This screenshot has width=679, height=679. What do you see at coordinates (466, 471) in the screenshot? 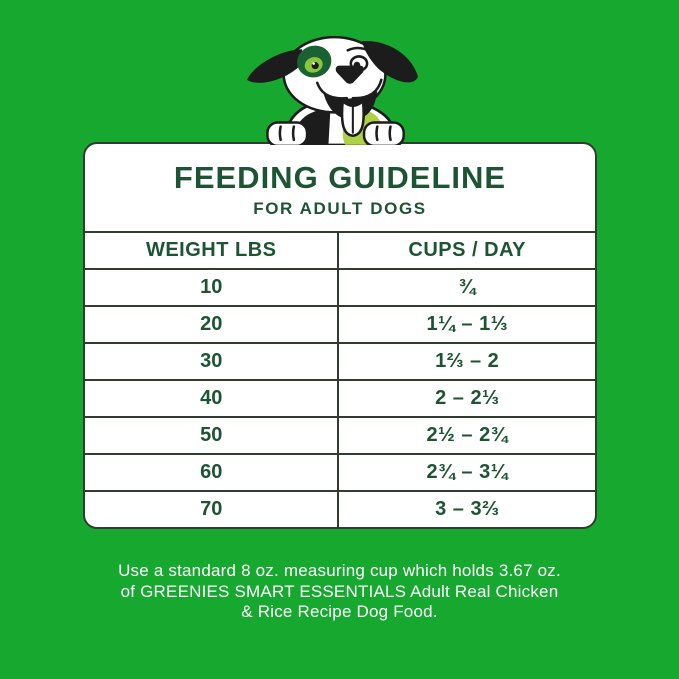
I see `cups-value: 2¾ – 3¼` at bounding box center [466, 471].